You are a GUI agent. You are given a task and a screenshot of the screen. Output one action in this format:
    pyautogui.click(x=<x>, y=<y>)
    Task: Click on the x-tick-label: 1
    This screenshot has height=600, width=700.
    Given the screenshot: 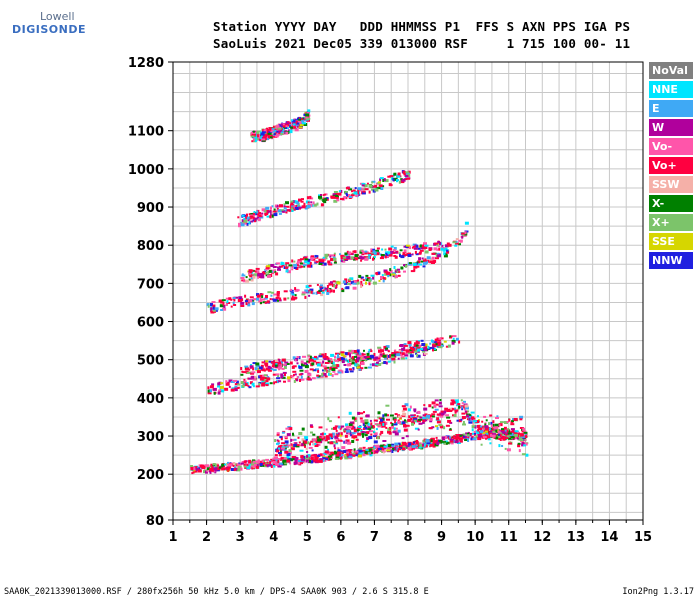 What is the action you would take?
    pyautogui.click(x=172, y=537)
    